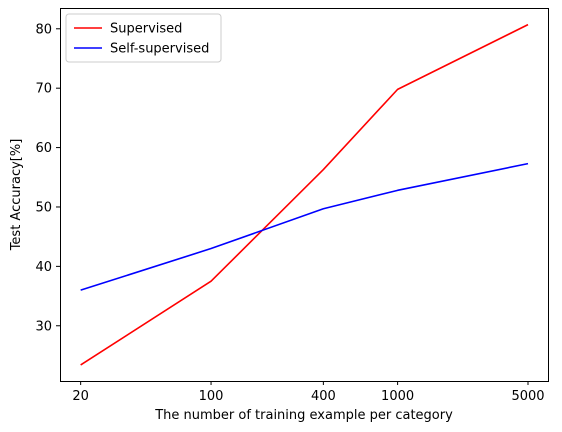 This screenshot has width=562, height=432. Describe the element at coordinates (43, 326) in the screenshot. I see `y-tick-label: 30` at that location.